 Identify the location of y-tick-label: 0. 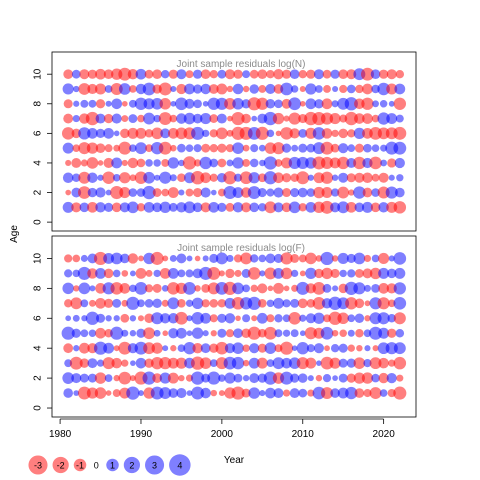
(38, 408).